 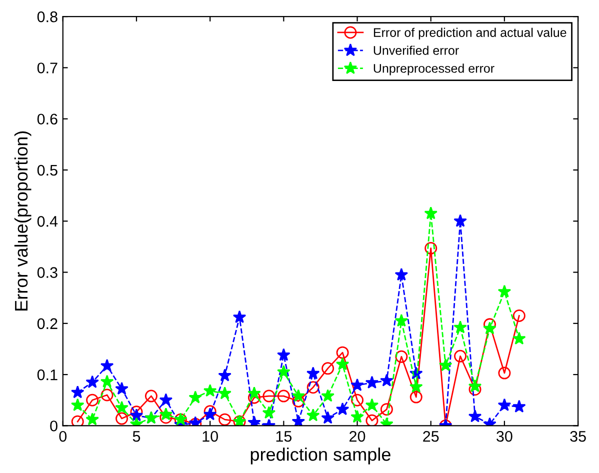 What do you see at coordinates (284, 436) in the screenshot?
I see `x-tick-label: 15` at bounding box center [284, 436].